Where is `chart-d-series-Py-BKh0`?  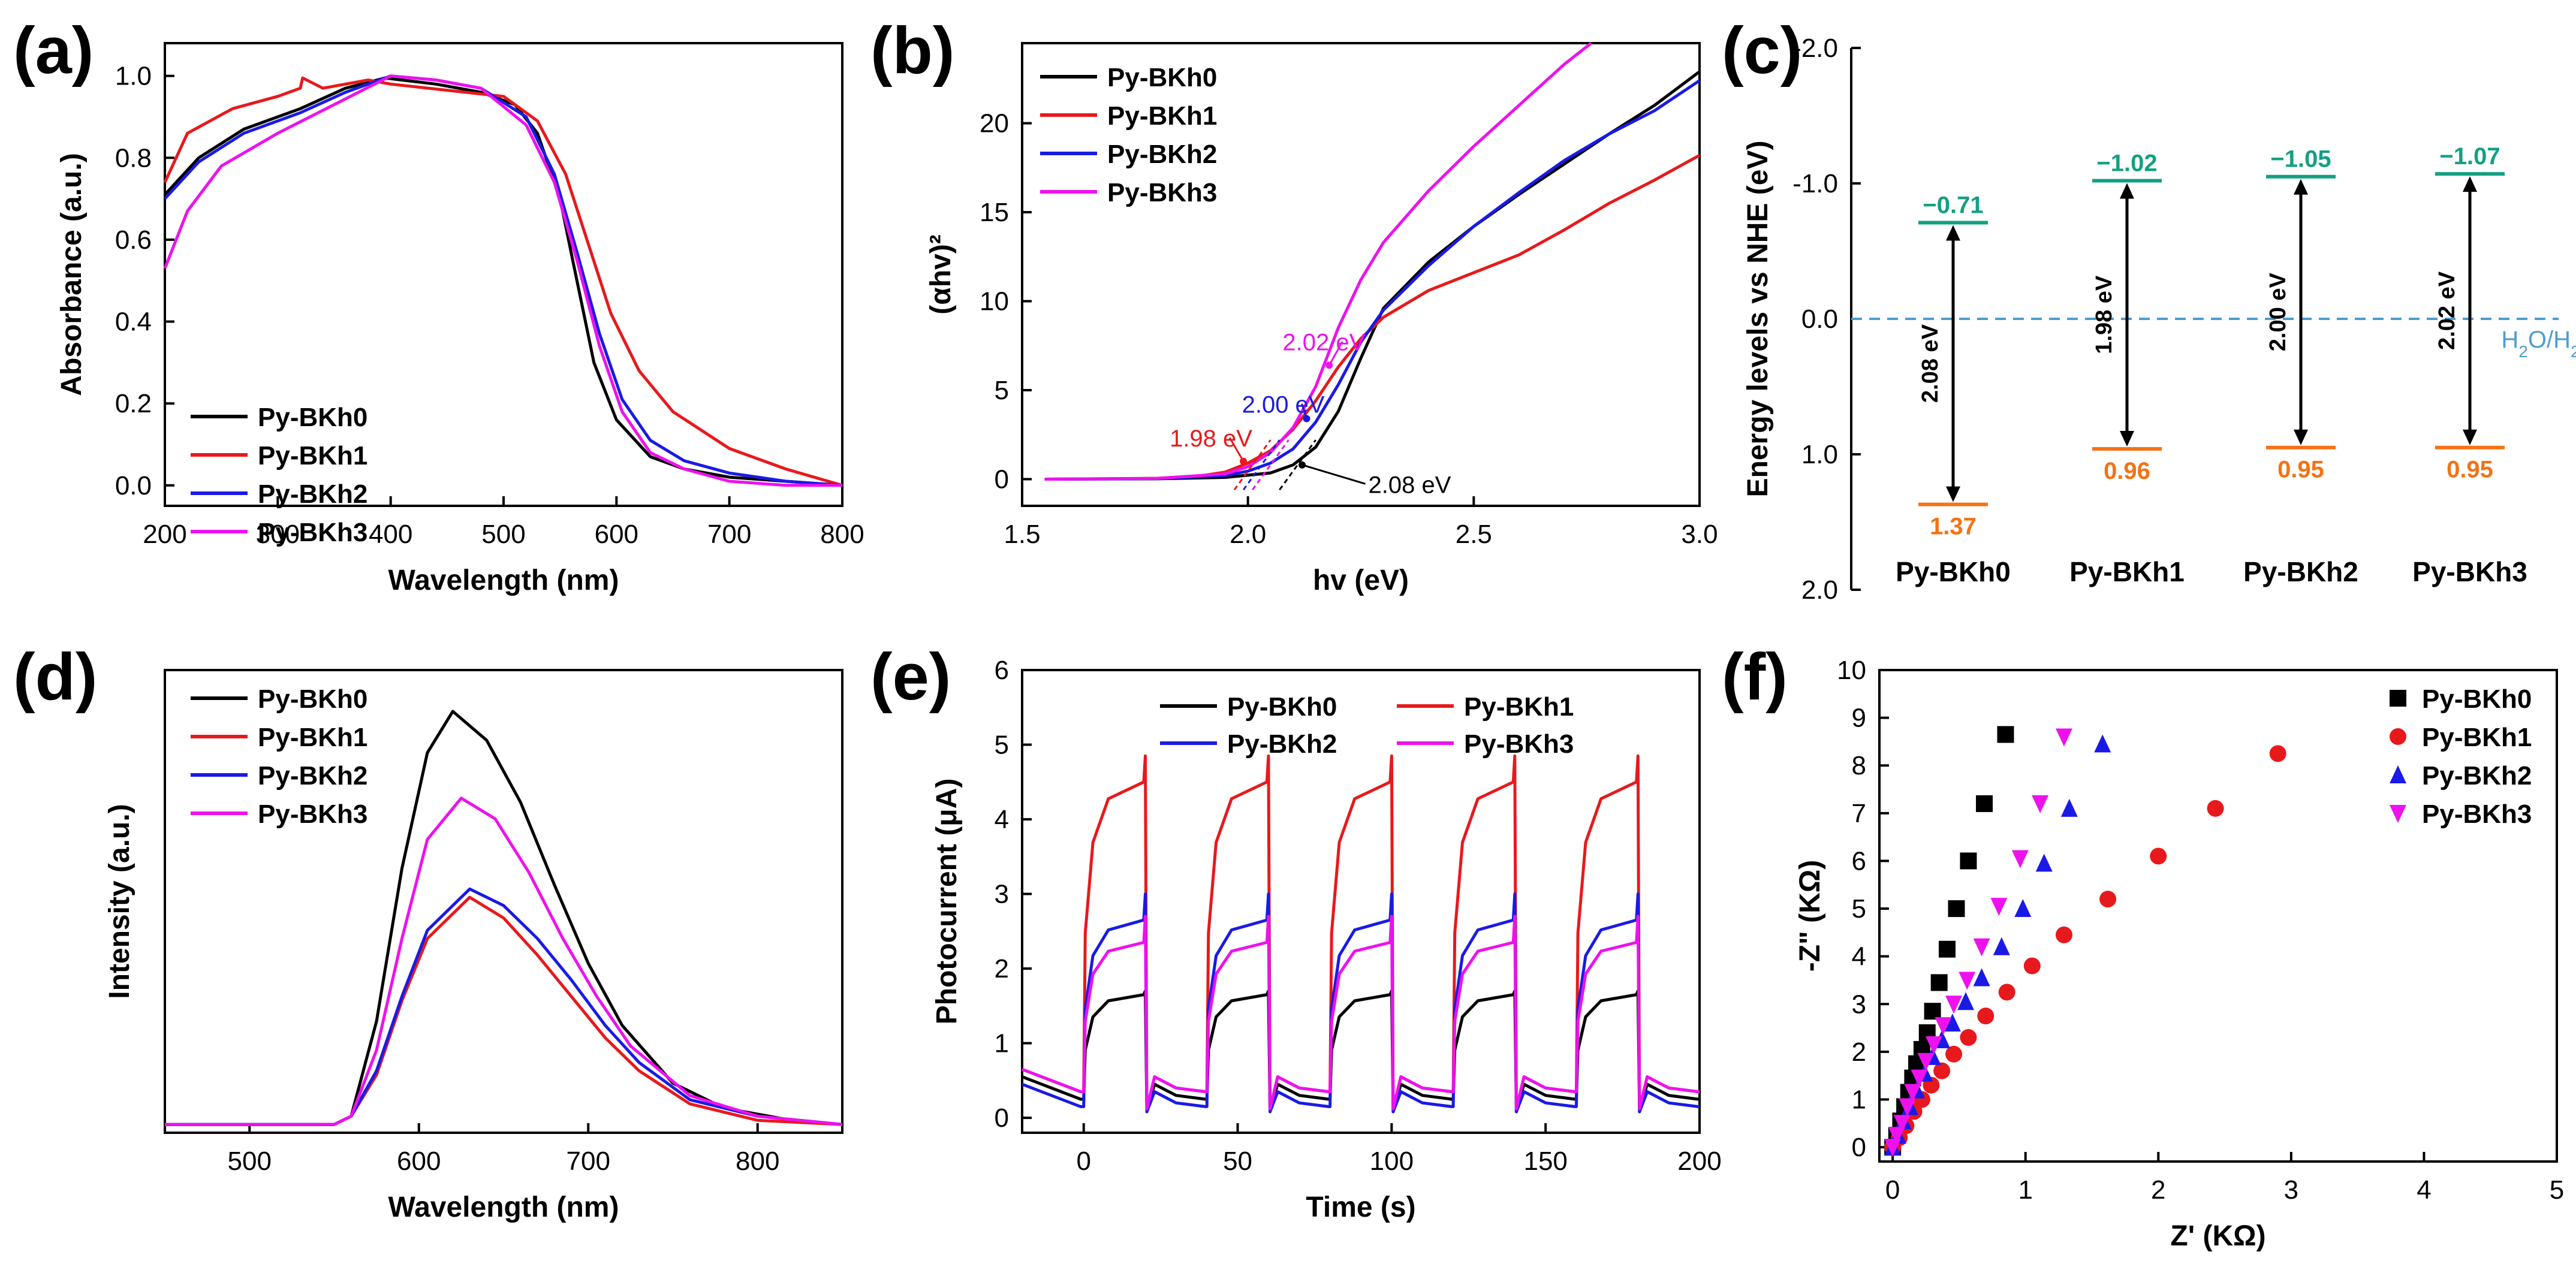
chart-d-series-Py-BKh0 is located at coordinates (504, 918).